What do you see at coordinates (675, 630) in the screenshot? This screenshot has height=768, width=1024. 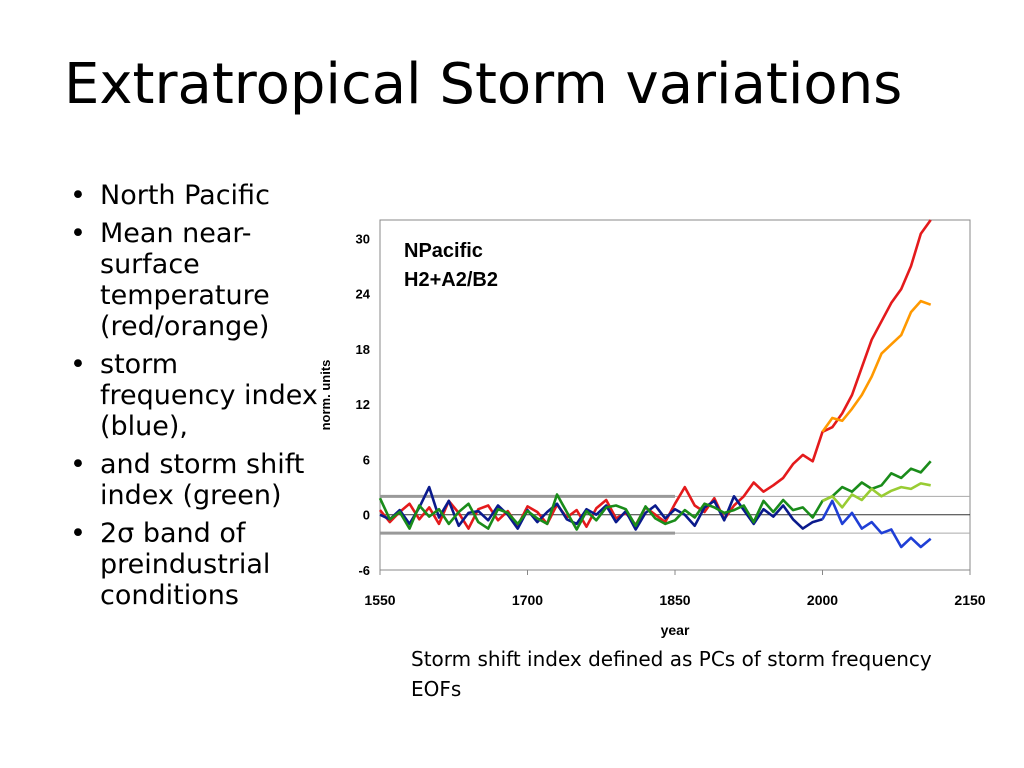 I see `x-axis-label: year` at bounding box center [675, 630].